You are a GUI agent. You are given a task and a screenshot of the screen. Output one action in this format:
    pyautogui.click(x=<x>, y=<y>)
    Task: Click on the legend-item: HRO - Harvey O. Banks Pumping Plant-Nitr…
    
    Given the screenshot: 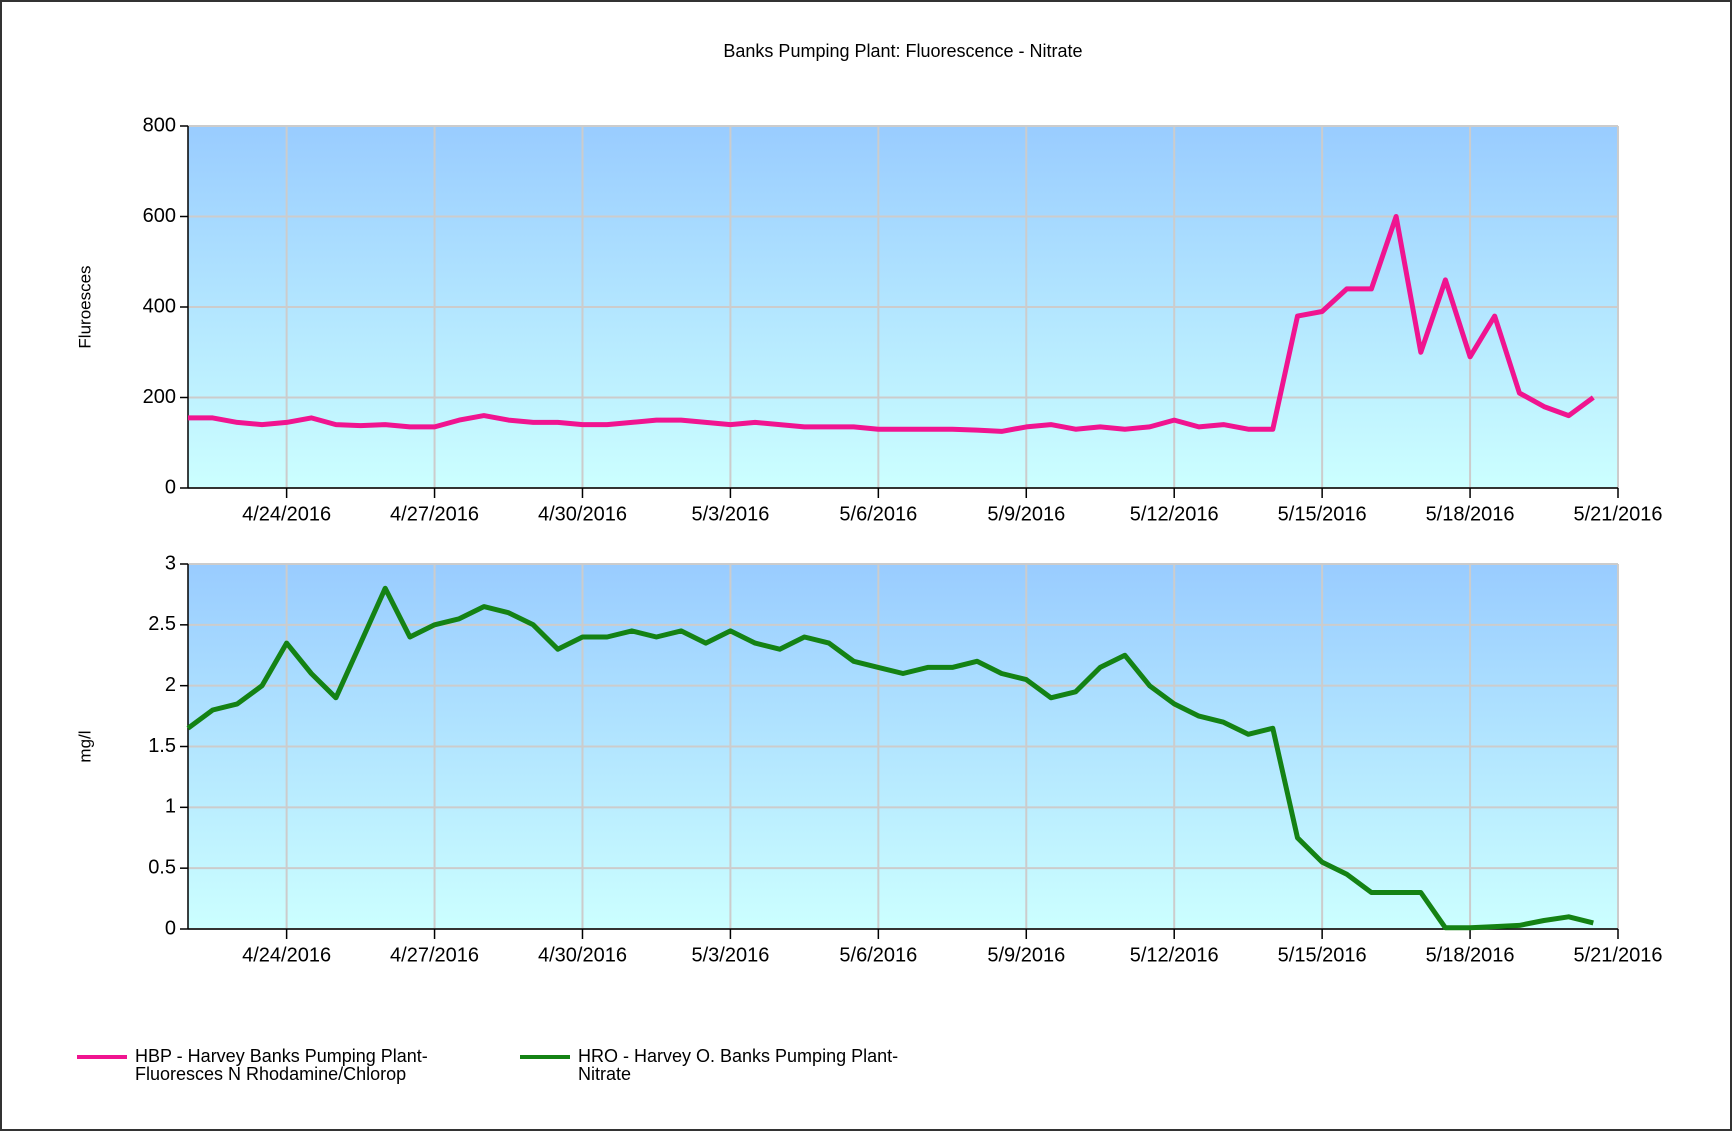 What is the action you would take?
    pyautogui.click(x=729, y=1065)
    